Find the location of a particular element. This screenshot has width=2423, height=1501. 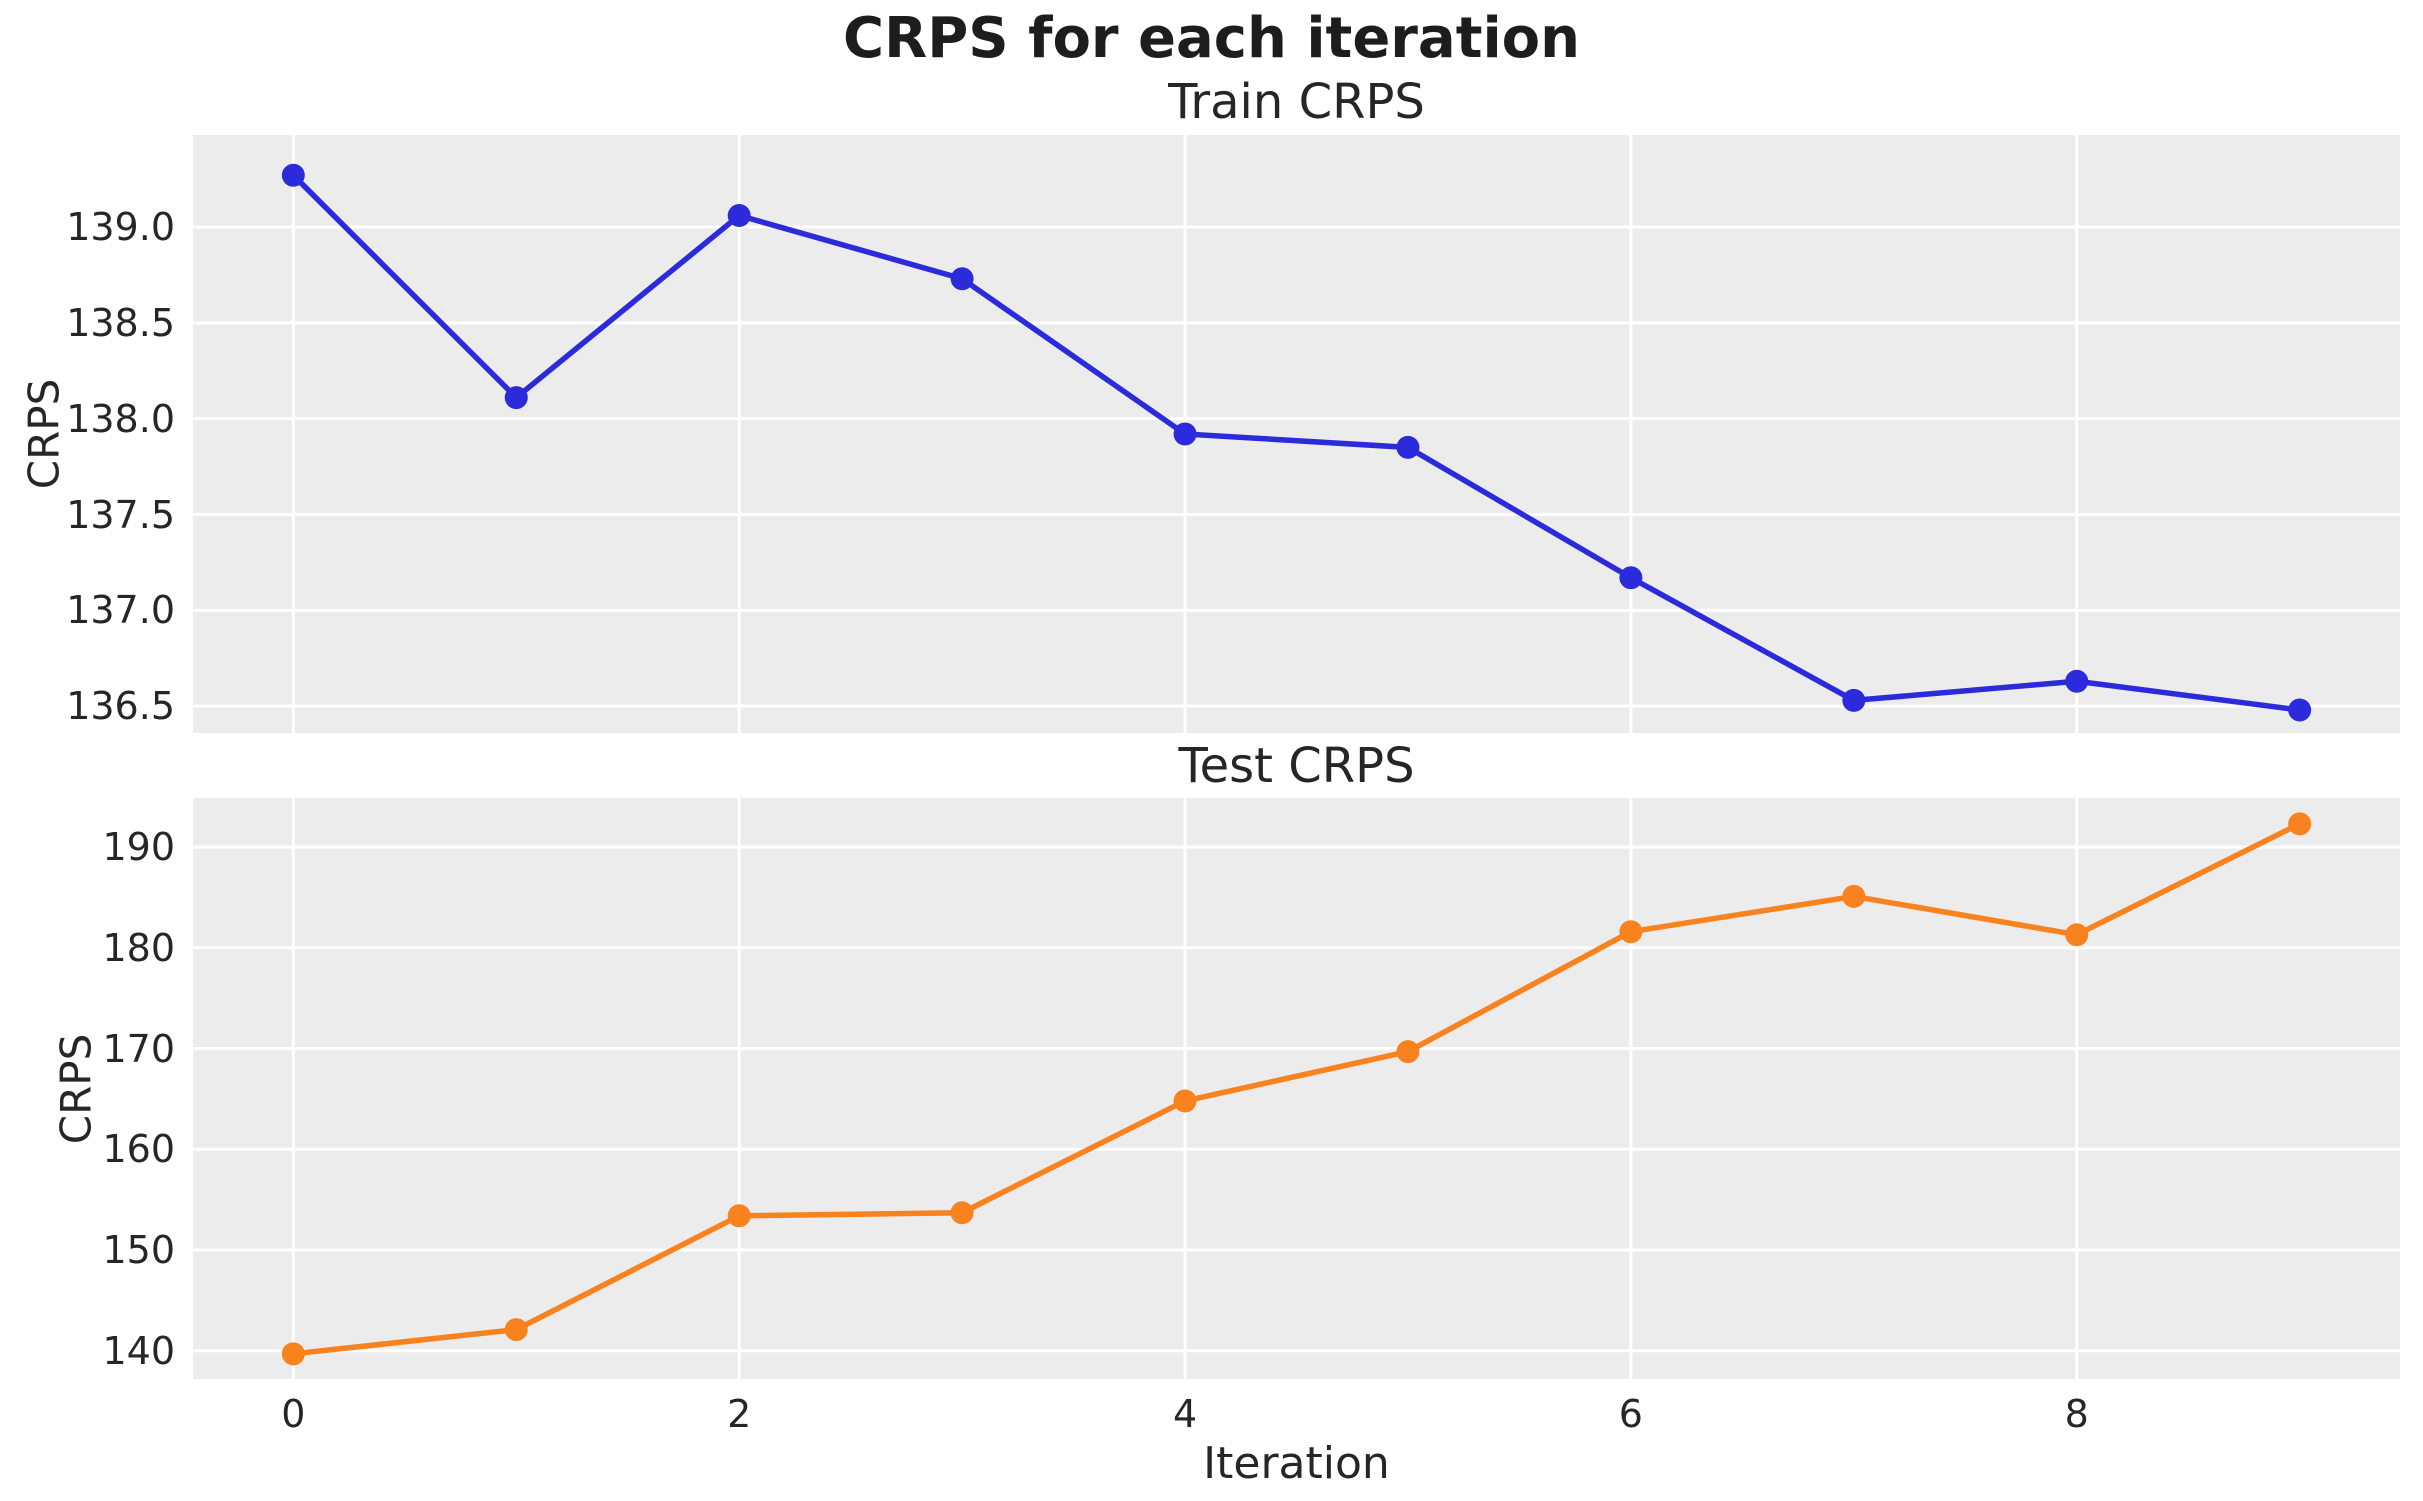

figure-title: CRPS for each iteration is located at coordinates (1211, 38).